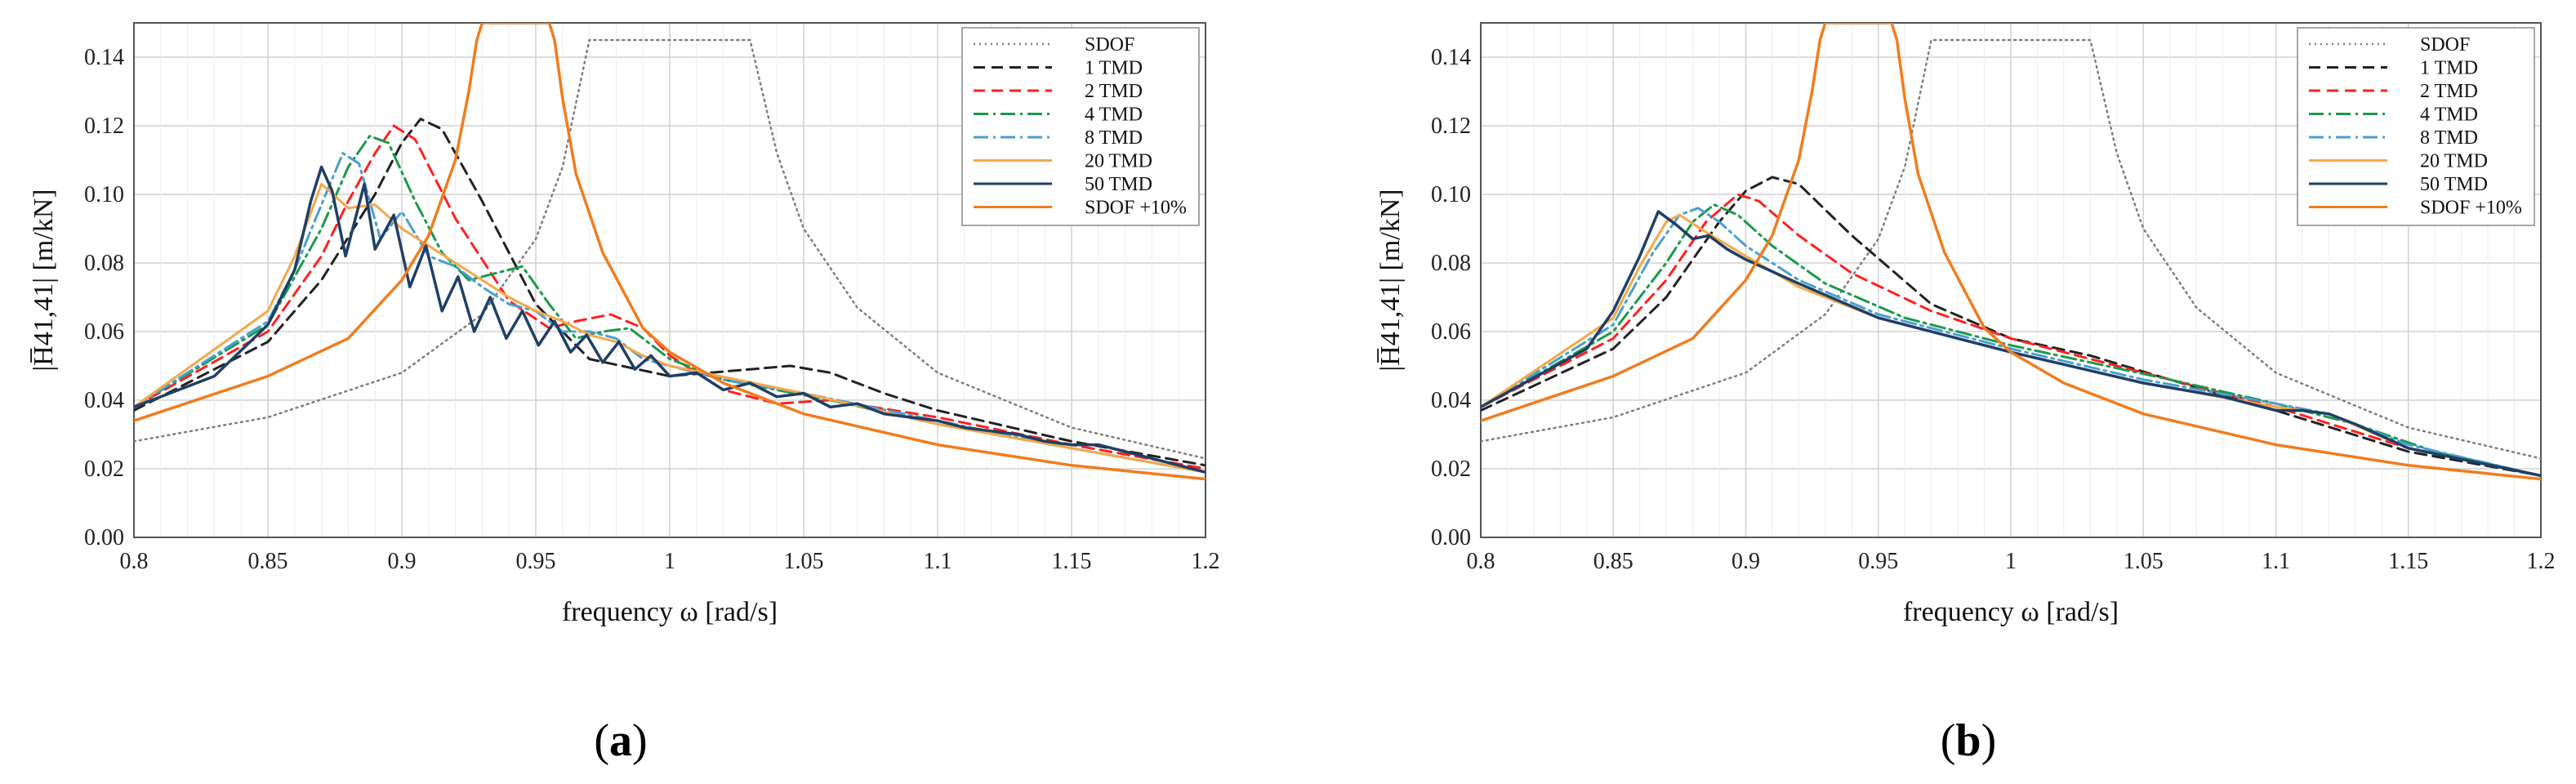 The image size is (2576, 784). Describe the element at coordinates (1968, 740) in the screenshot. I see `panel-label: (b)` at that location.